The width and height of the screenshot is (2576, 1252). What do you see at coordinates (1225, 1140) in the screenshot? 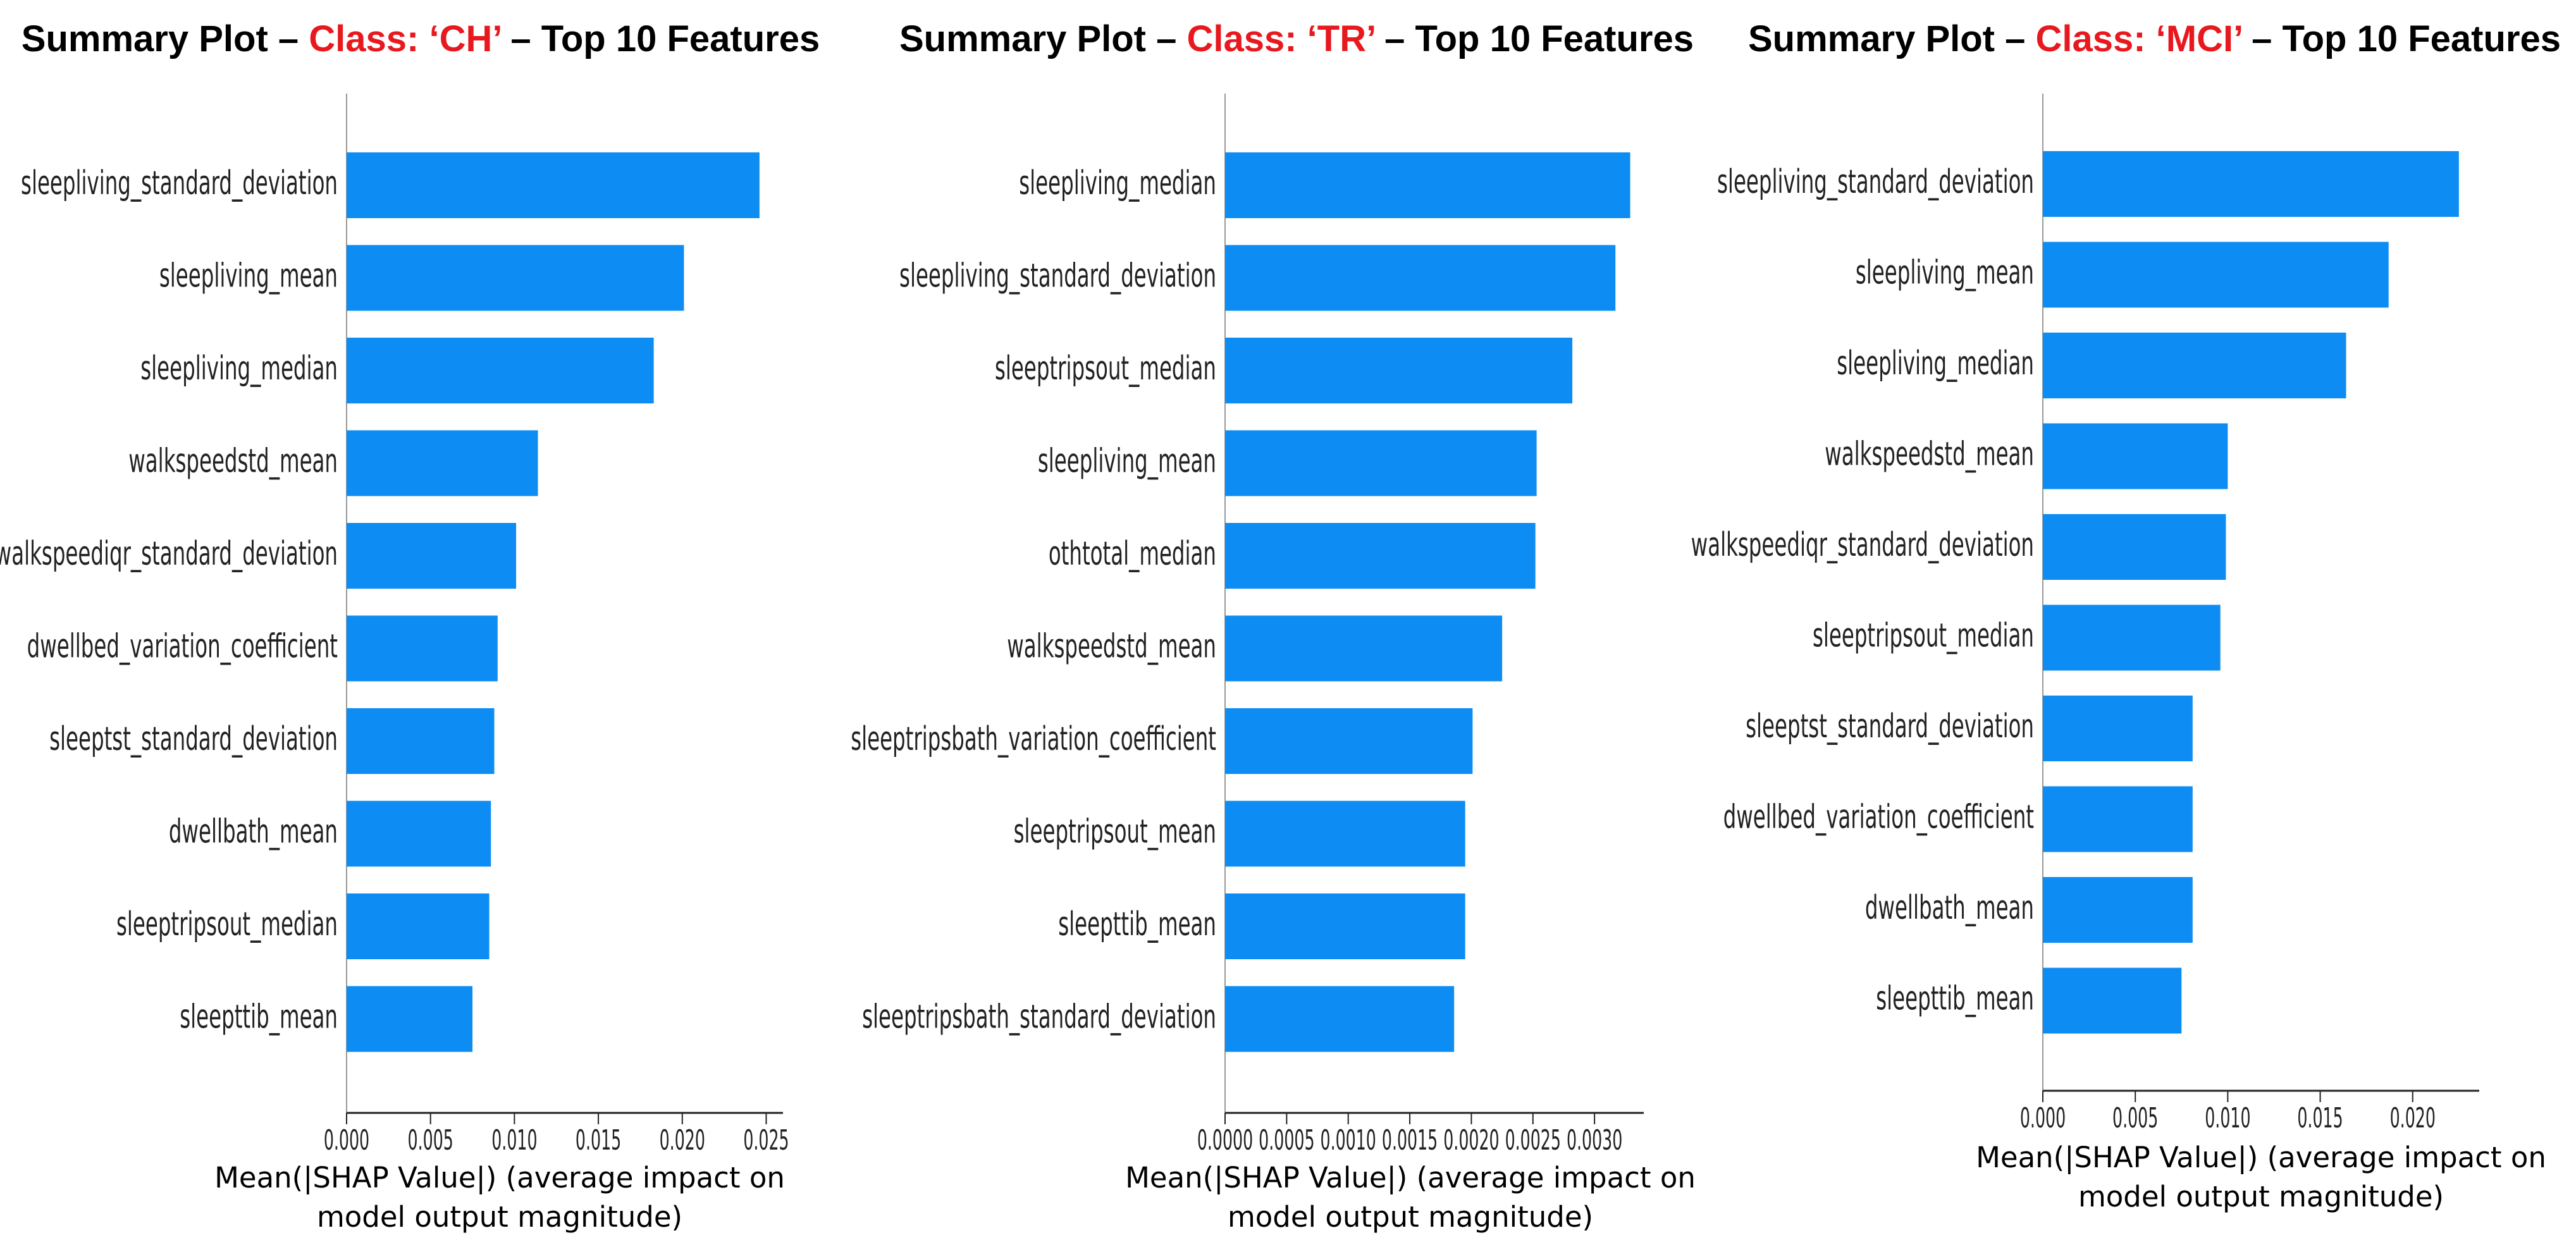
I see `x-tick-label: 0.0000` at bounding box center [1225, 1140].